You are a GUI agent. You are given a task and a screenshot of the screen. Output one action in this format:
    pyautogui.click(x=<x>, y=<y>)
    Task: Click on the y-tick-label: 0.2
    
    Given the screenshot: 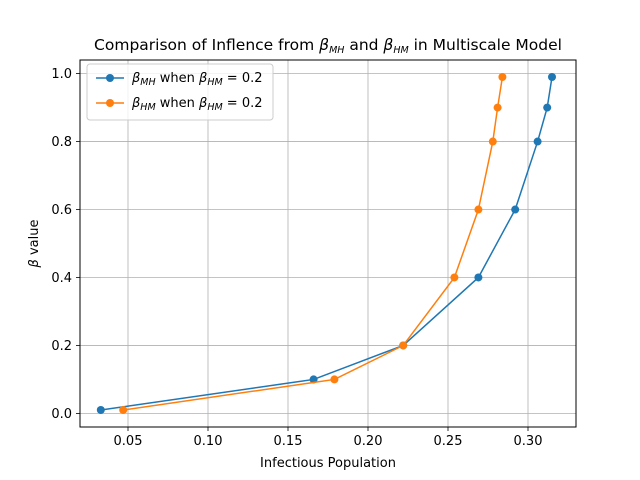 What is the action you would take?
    pyautogui.click(x=61, y=346)
    